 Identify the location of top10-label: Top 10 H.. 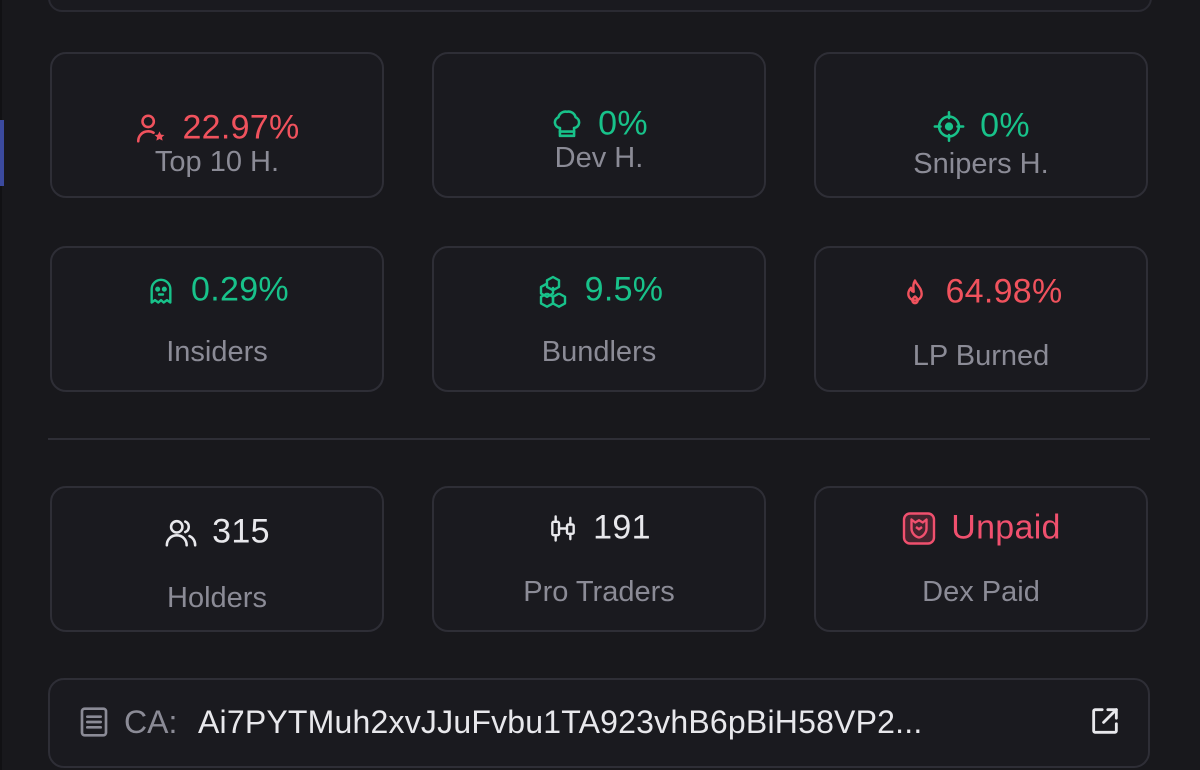
(217, 162).